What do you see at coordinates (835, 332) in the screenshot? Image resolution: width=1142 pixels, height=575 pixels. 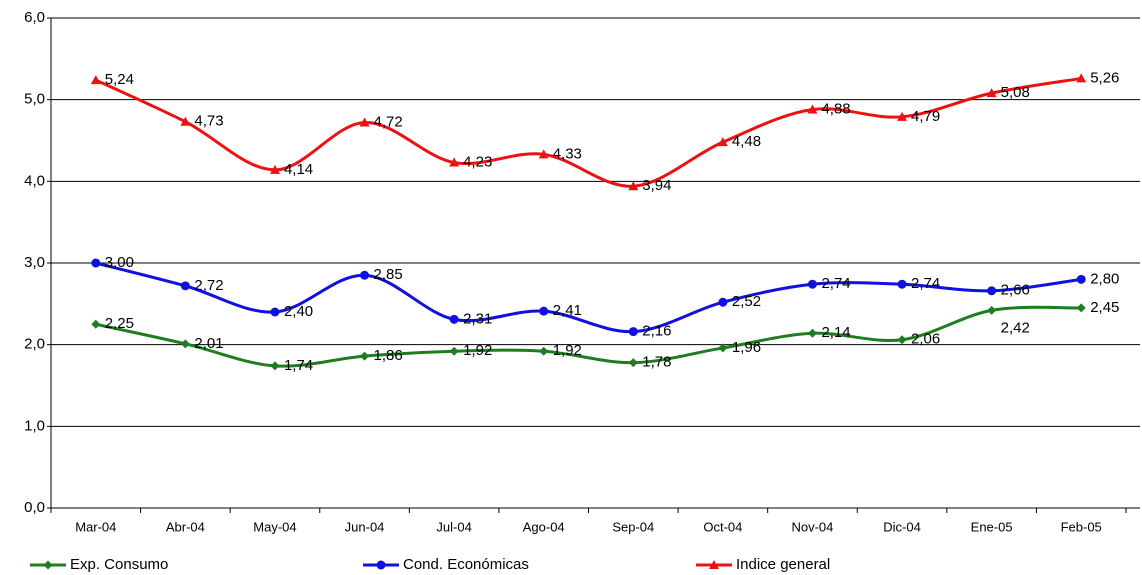 I see `data-label: 2,14` at bounding box center [835, 332].